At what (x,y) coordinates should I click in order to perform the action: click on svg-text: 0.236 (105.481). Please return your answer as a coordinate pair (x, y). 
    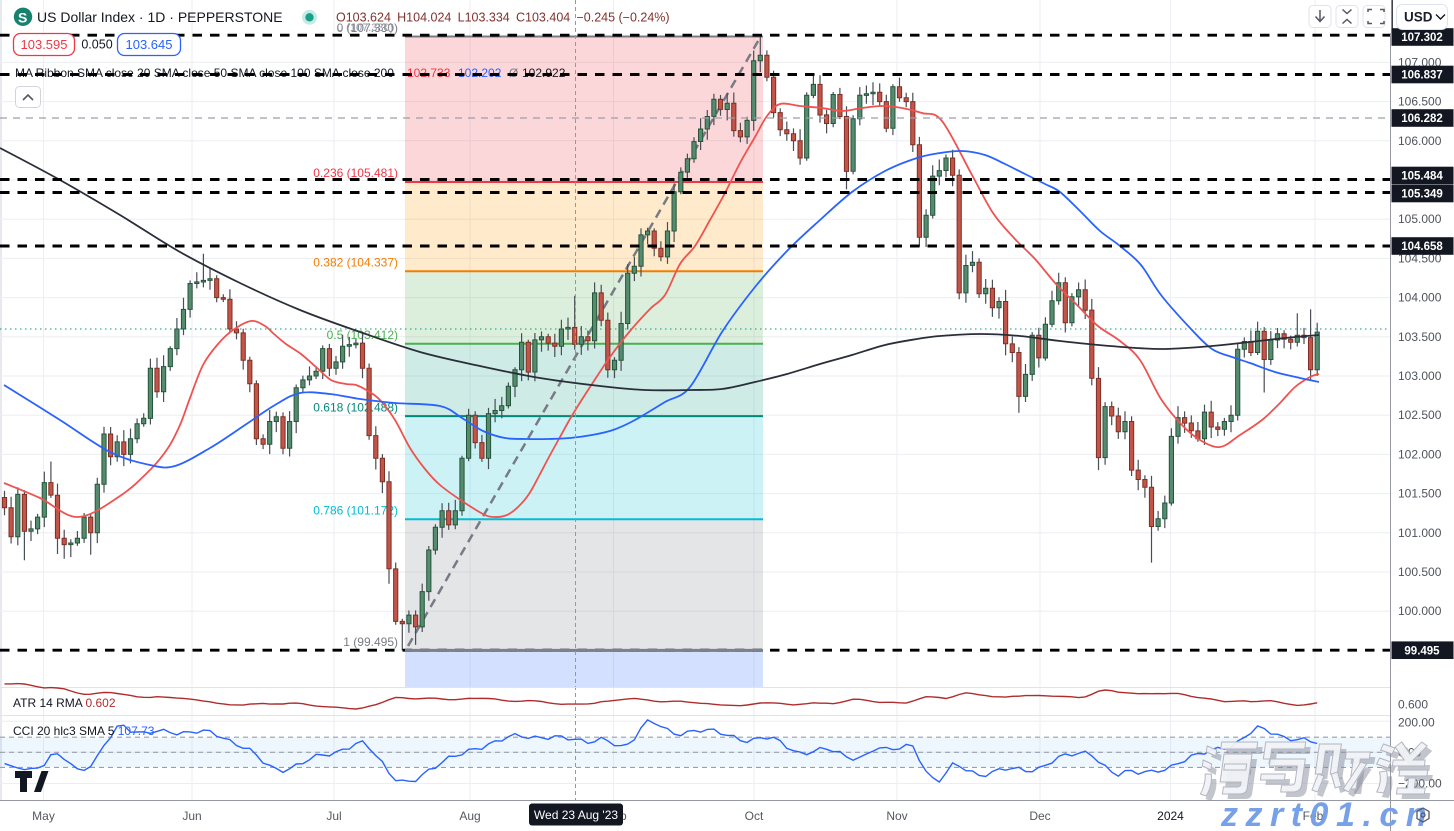
    Looking at the image, I should click on (355, 173).